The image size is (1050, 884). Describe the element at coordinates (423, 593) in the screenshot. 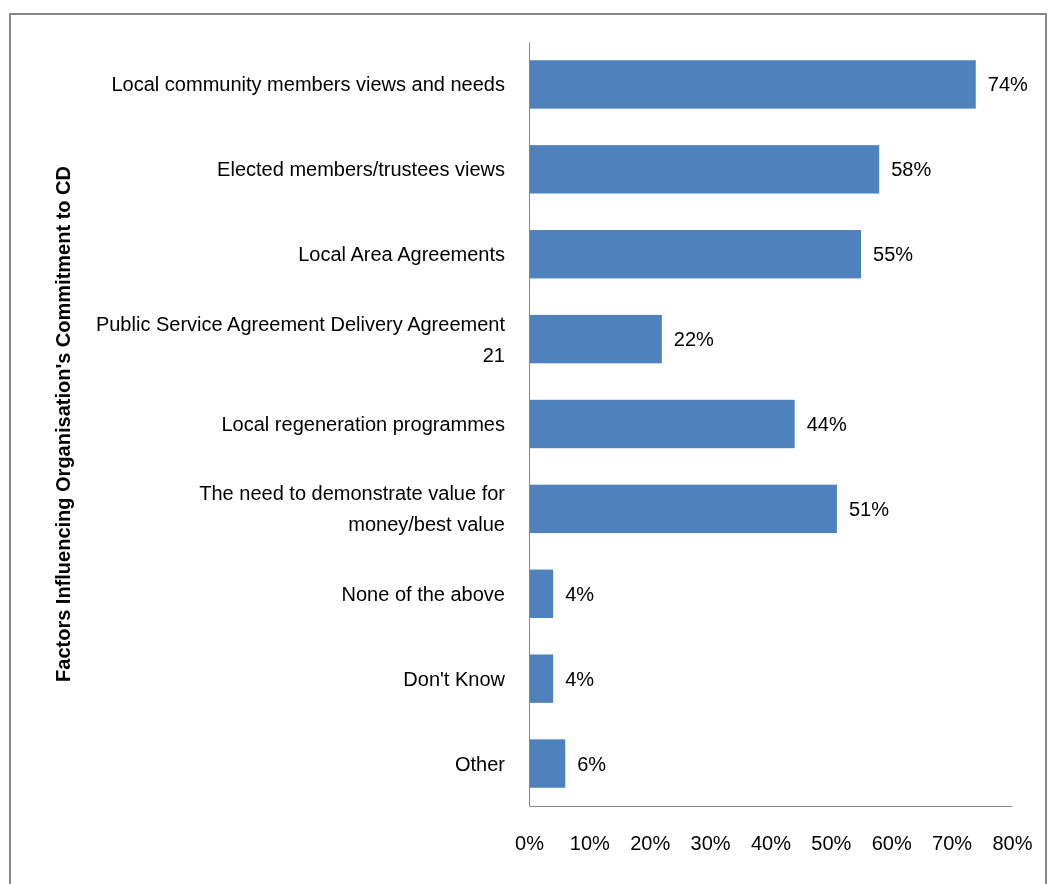

I see `y-tick-label: None of the above` at that location.